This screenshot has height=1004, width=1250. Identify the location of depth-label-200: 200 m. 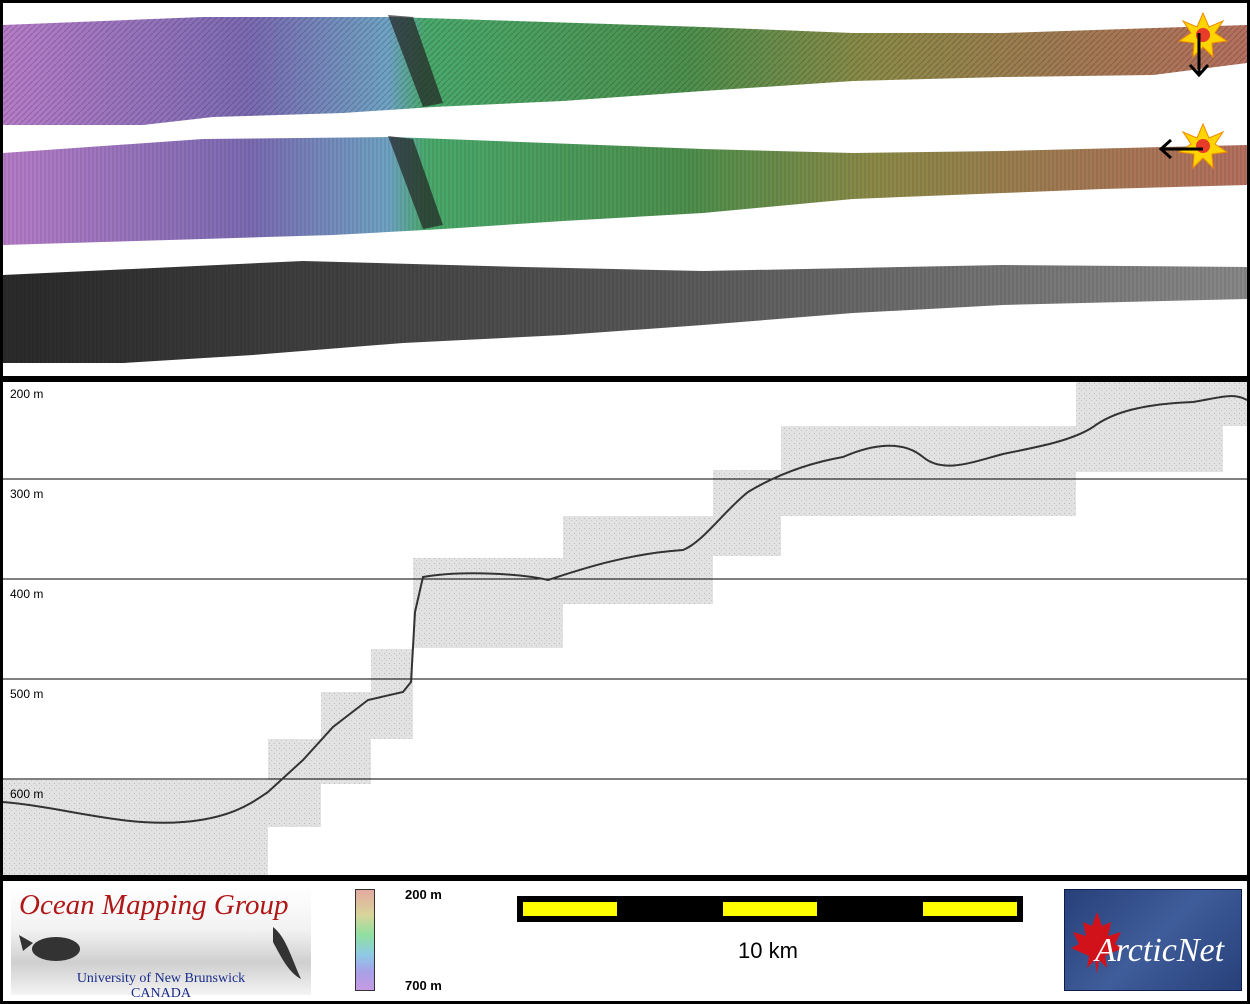
(27, 394).